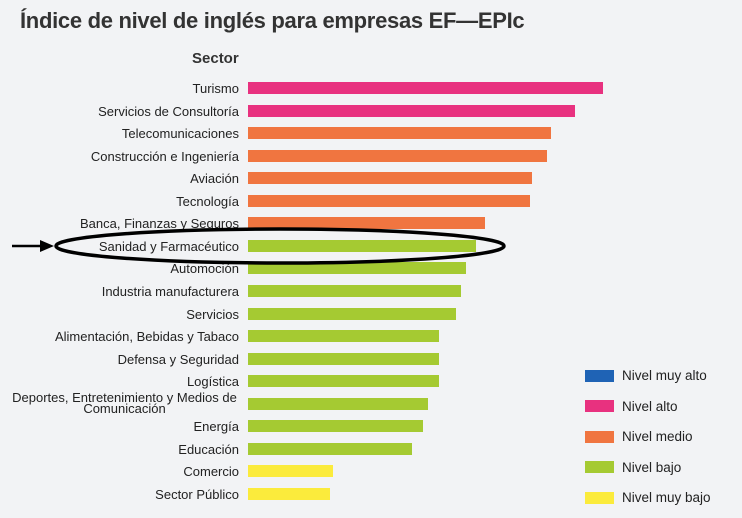 This screenshot has width=742, height=518. I want to click on legend-label: Nivel muy bajo, so click(666, 497).